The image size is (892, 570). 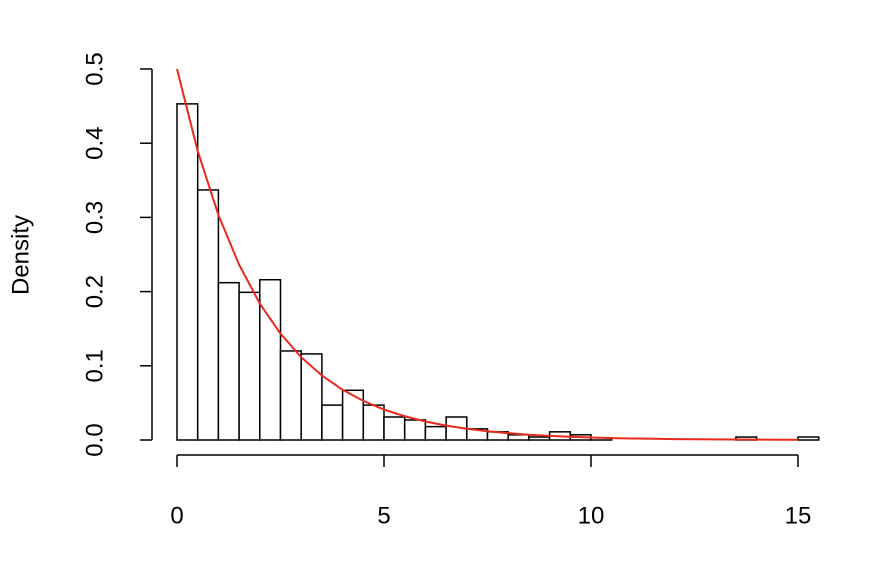 What do you see at coordinates (176, 515) in the screenshot?
I see `x-tick-label: 0` at bounding box center [176, 515].